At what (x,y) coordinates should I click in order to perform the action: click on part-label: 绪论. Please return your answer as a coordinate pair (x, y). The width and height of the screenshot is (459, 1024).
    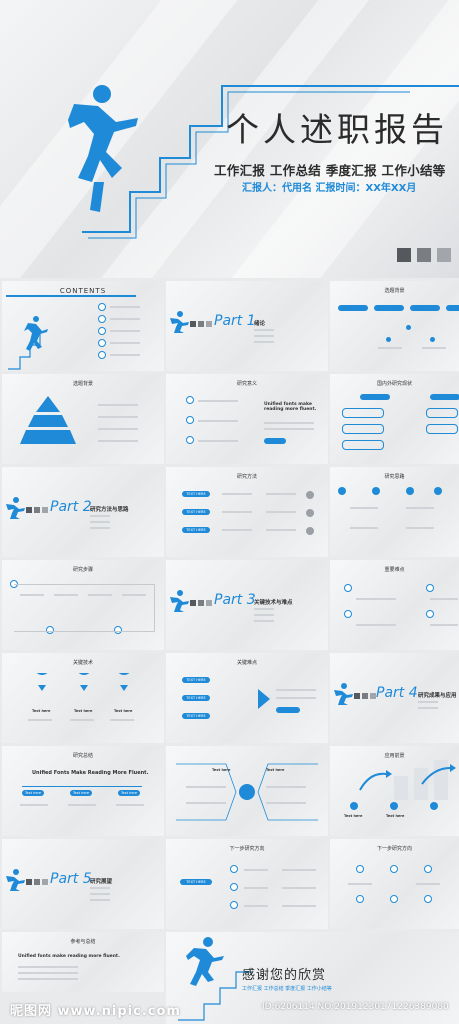
    Looking at the image, I should click on (260, 324).